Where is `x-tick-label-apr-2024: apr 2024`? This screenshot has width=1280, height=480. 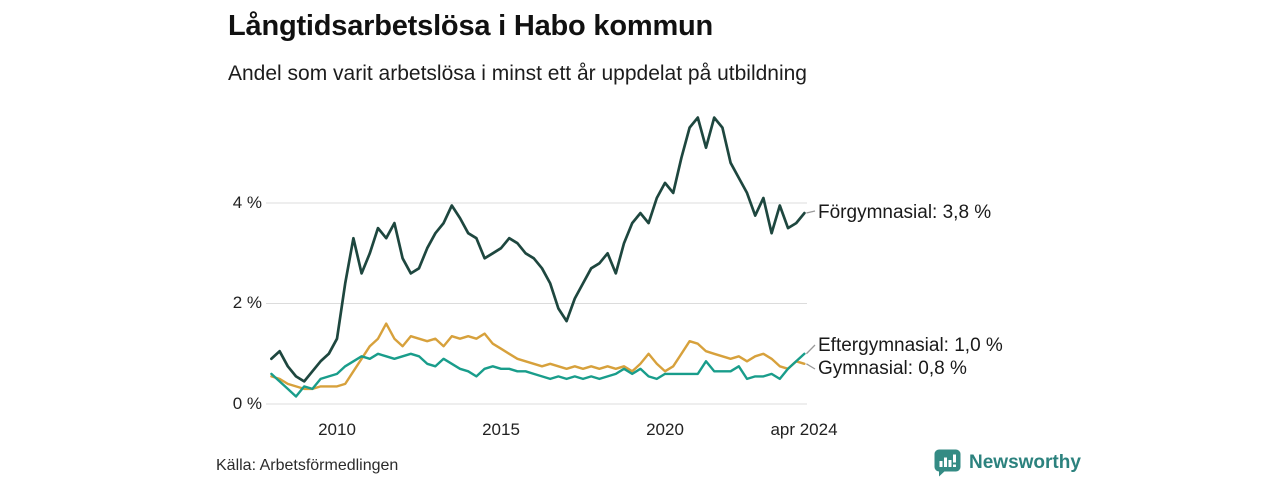
x-tick-label-apr-2024: apr 2024 is located at coordinates (804, 429).